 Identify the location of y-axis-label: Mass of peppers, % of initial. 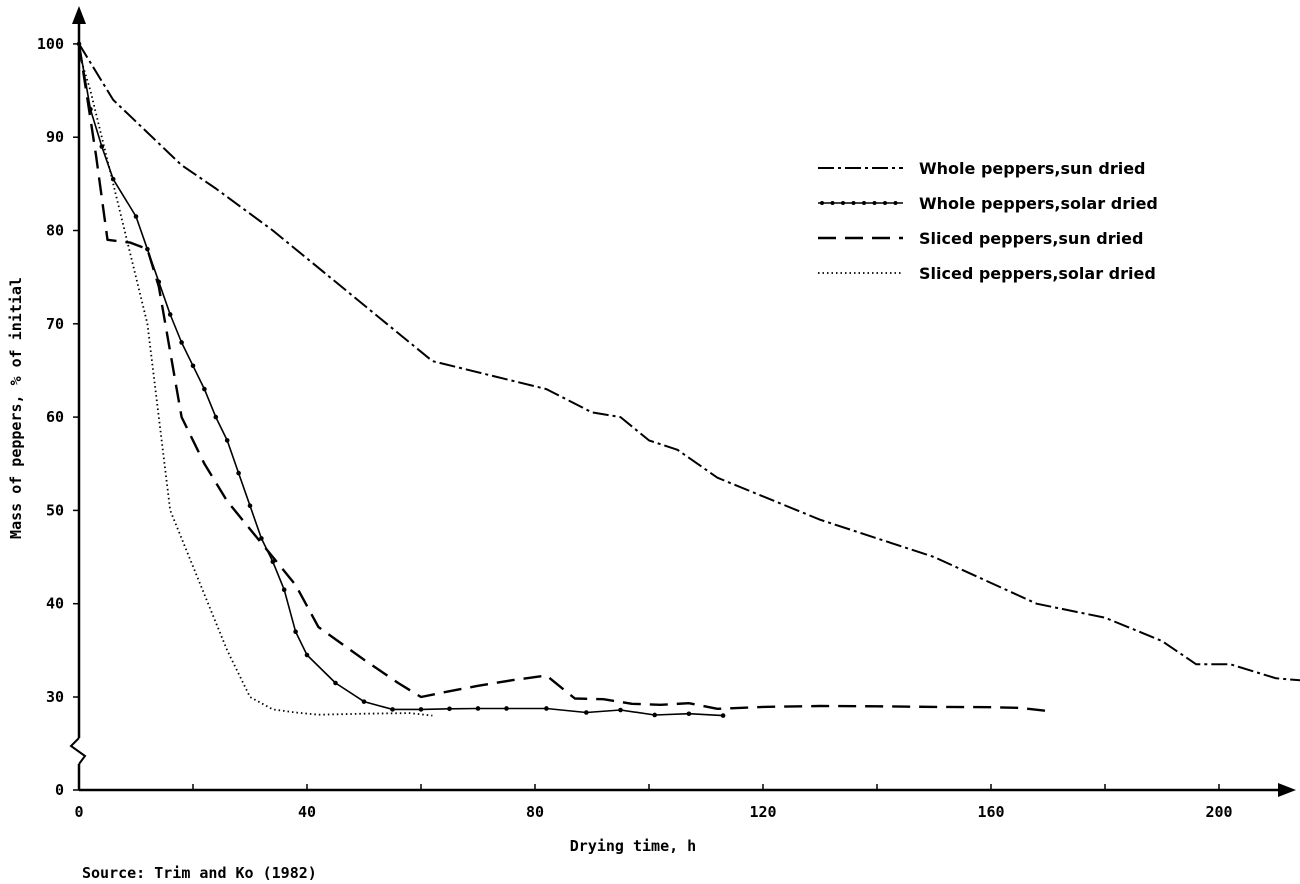
(16, 408).